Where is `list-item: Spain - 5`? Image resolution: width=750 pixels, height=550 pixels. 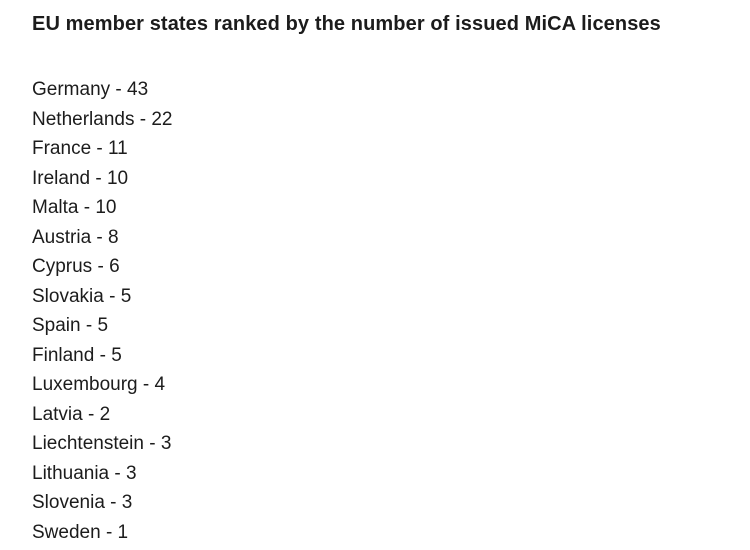
list-item: Spain - 5 is located at coordinates (70, 325).